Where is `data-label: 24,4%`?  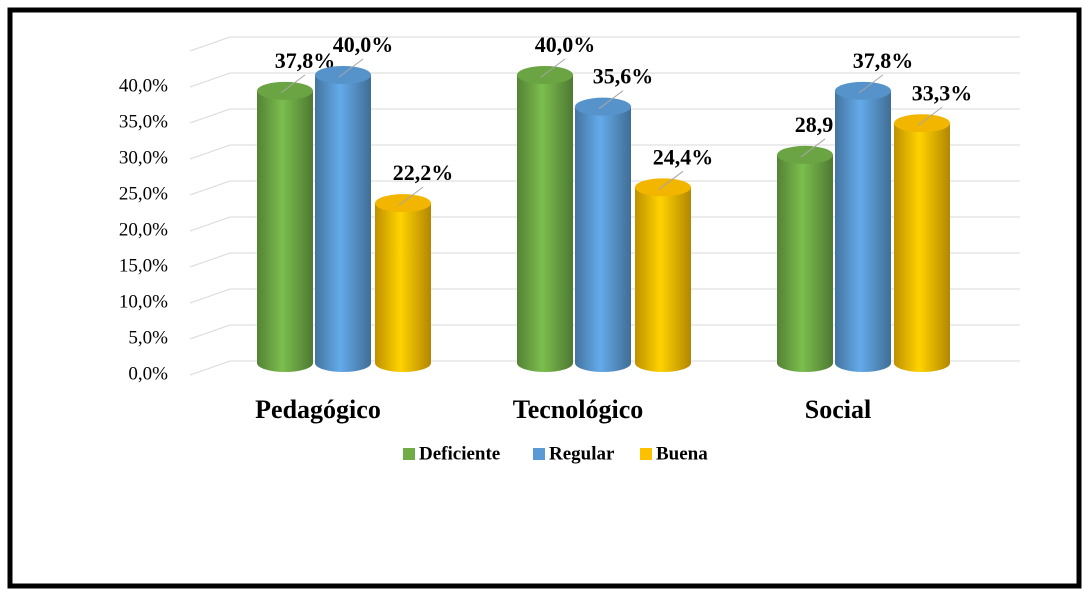
data-label: 24,4% is located at coordinates (683, 156).